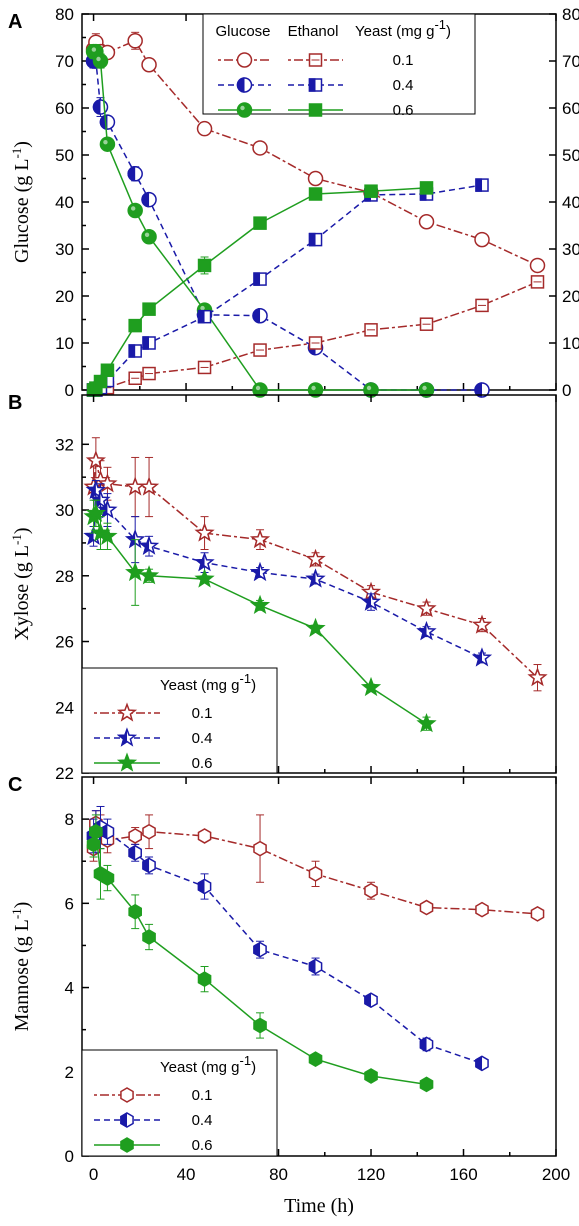 The image size is (579, 1226). Describe the element at coordinates (21, 583) in the screenshot. I see `y-axis-label: Xylose (g L-1)` at that location.